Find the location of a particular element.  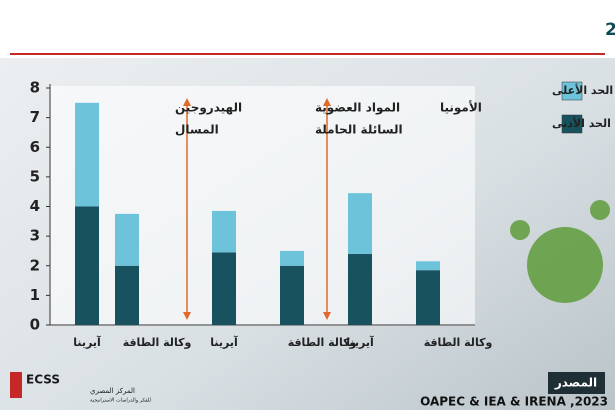

source: OAPEC & IEA & IRENA ,2023 is located at coordinates (514, 402).